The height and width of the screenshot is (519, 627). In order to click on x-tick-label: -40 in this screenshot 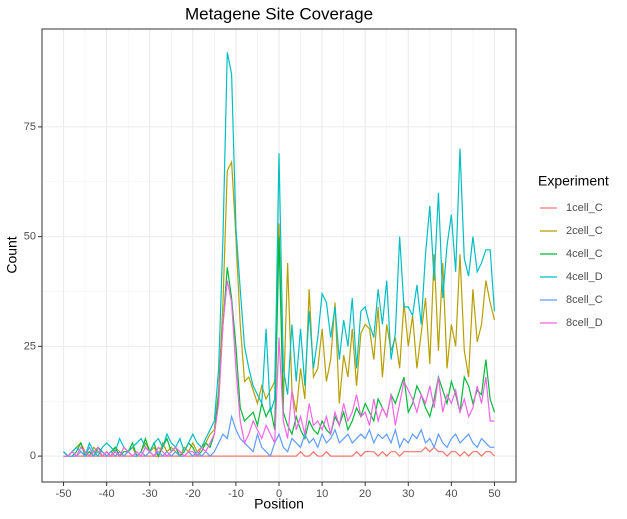, I will do `click(107, 494)`.